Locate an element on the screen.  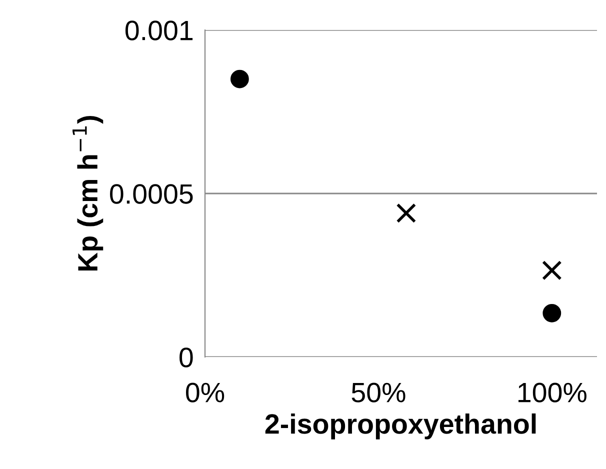
y-tick-label: 0.001 is located at coordinates (159, 30).